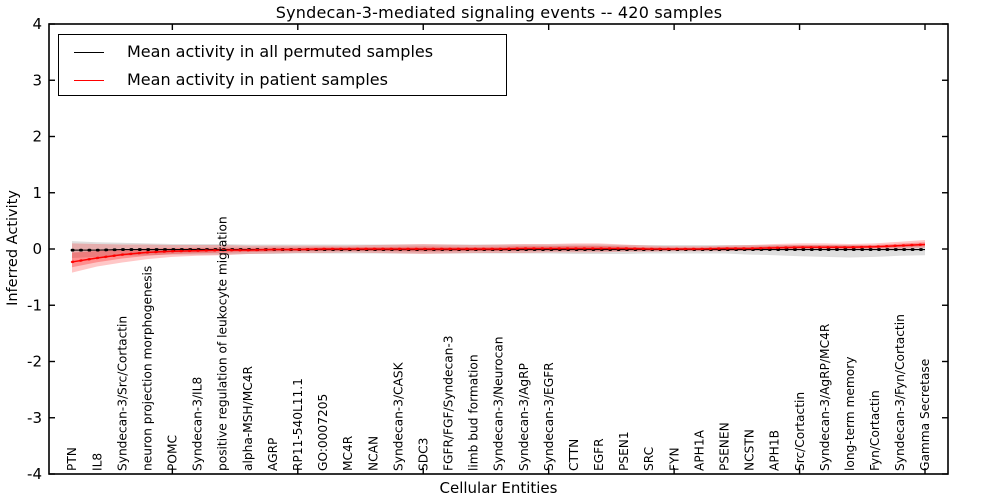 The width and height of the screenshot is (1000, 500). I want to click on x-tick-label: Syndecan-3/AgRP, so click(524, 417).